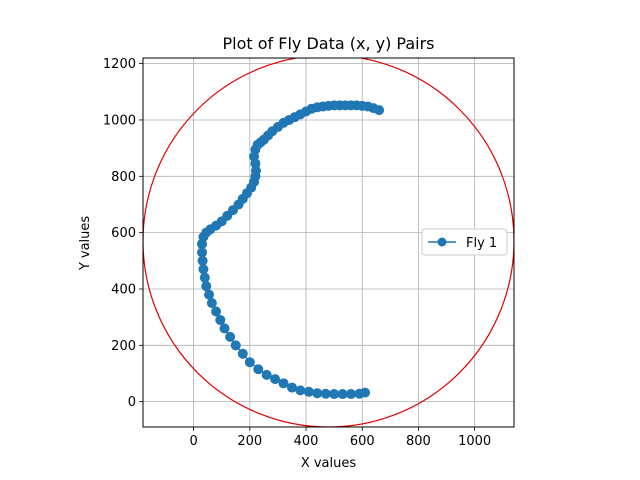 This screenshot has width=640, height=480. I want to click on x-tick-label: 1000, so click(474, 441).